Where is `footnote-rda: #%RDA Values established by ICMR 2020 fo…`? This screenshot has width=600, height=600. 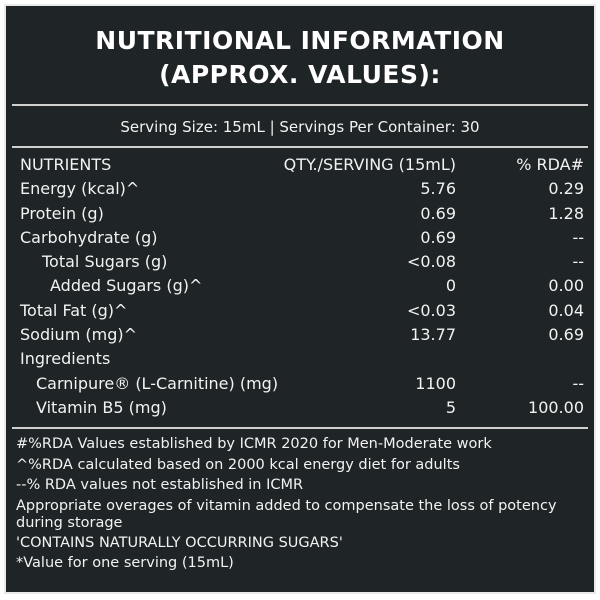 footnote-rda: #%RDA Values established by ICMR 2020 fo… is located at coordinates (254, 444).